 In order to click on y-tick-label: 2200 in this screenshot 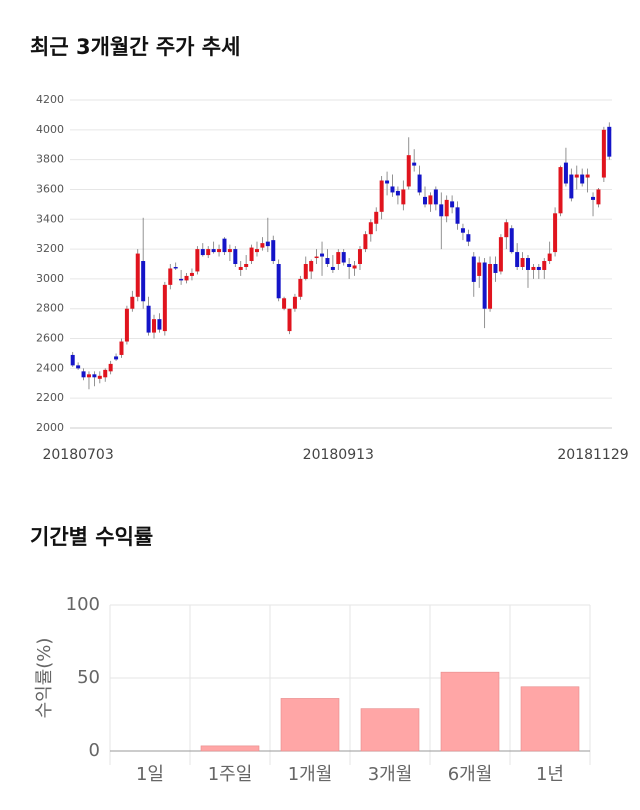, I will do `click(50, 397)`.